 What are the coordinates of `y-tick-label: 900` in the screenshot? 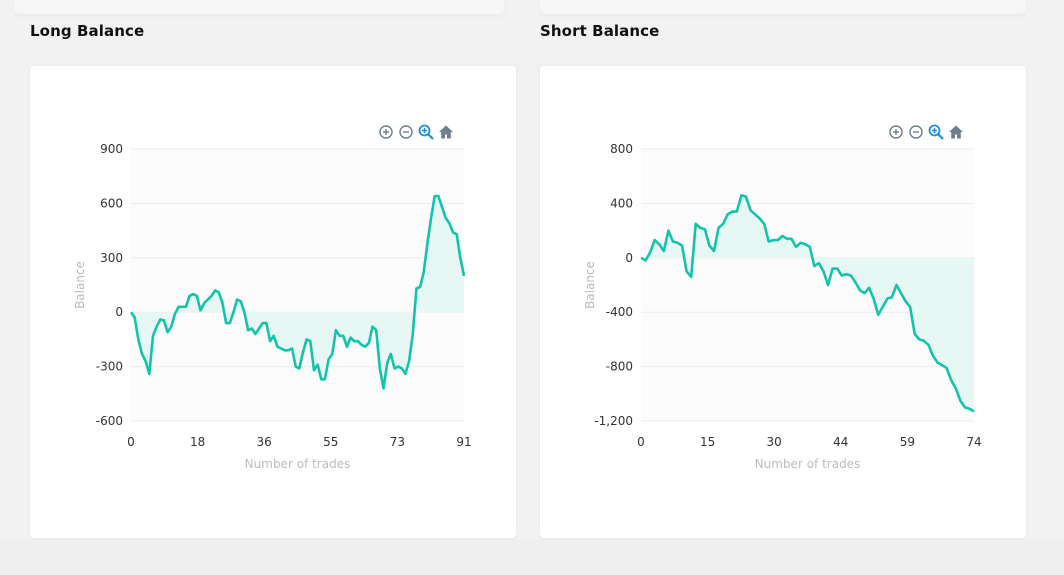 It's located at (111, 149).